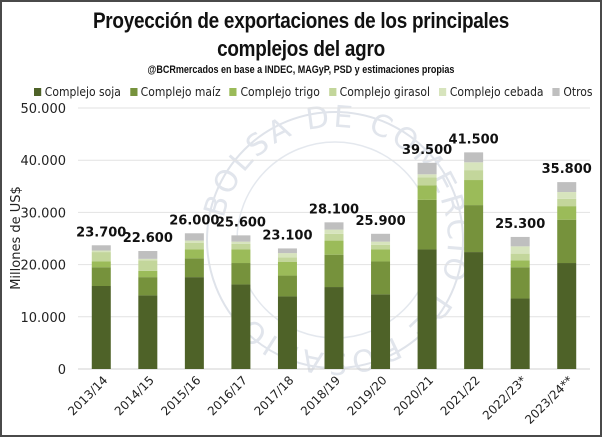  I want to click on y-tick-label: 30.000, so click(44, 213).